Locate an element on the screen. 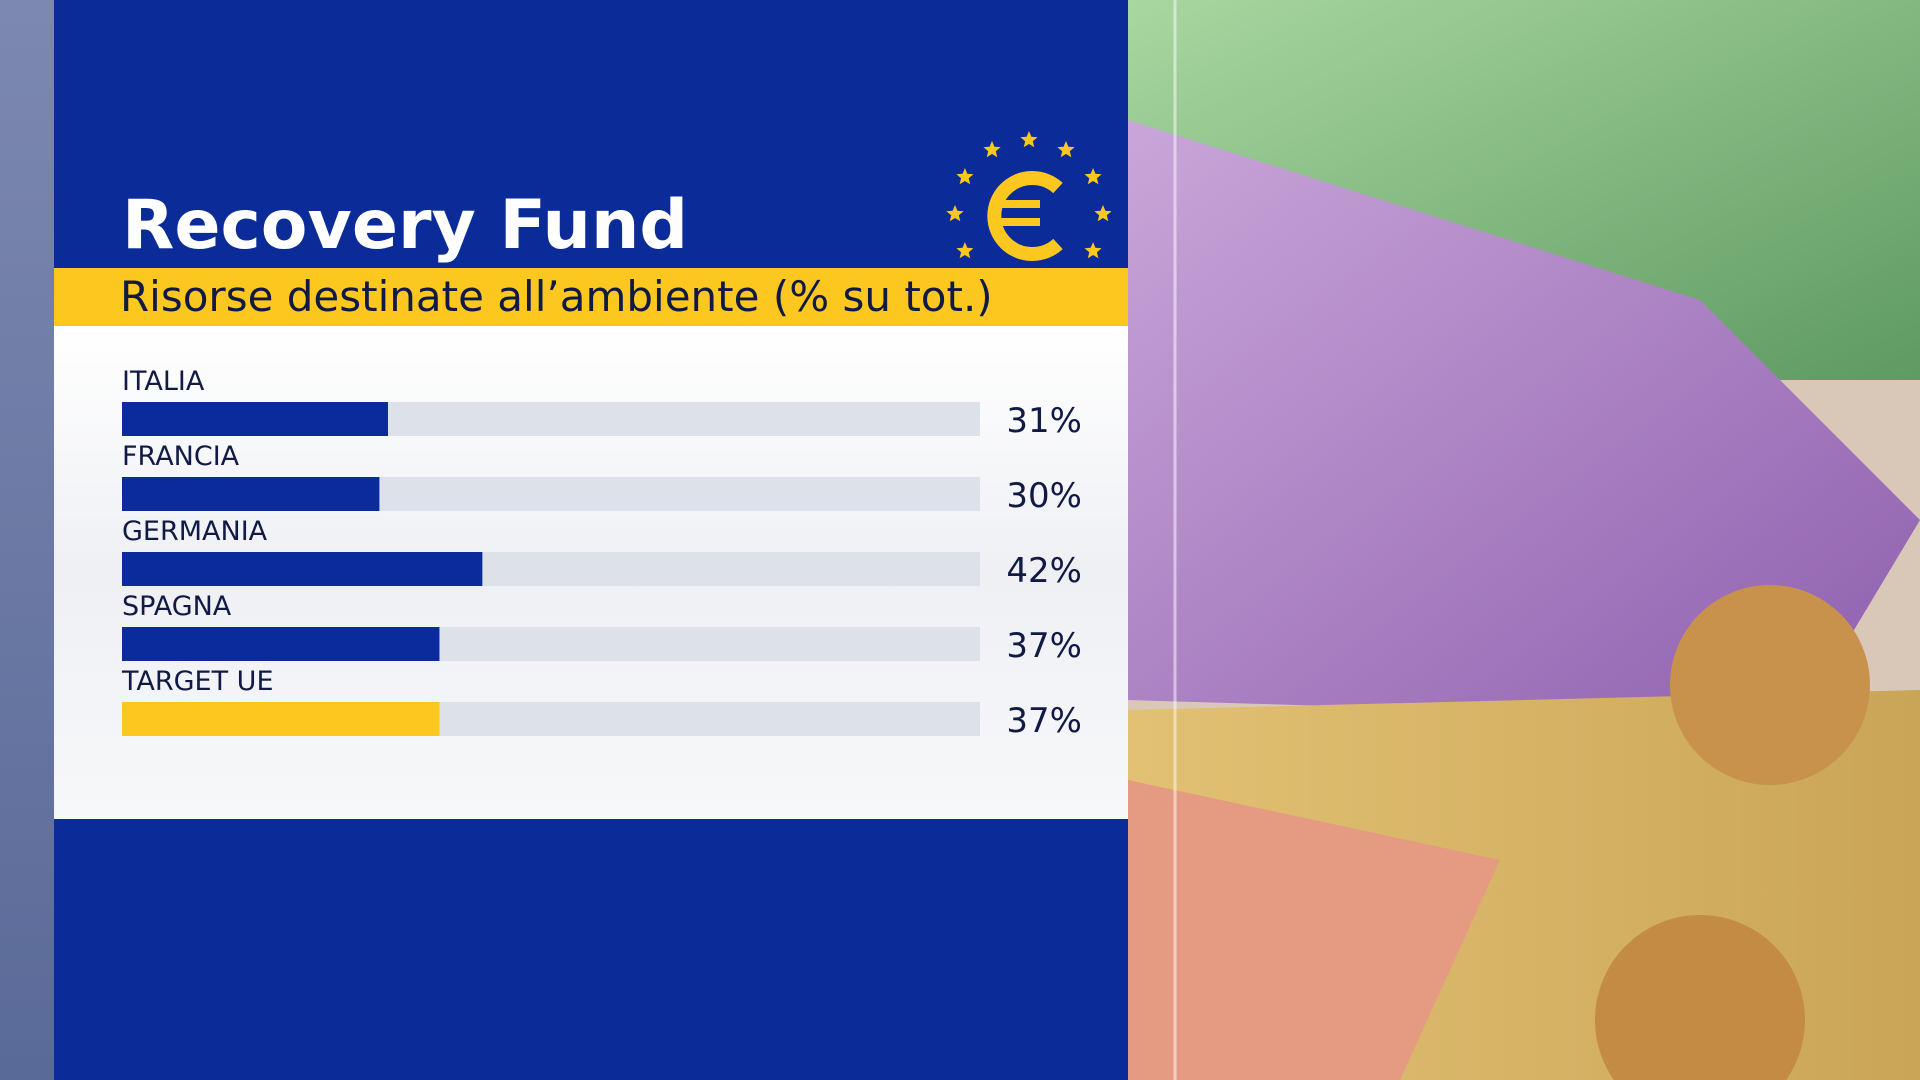 Image resolution: width=1920 pixels, height=1080 pixels. category-label: GERMANIA is located at coordinates (195, 531).